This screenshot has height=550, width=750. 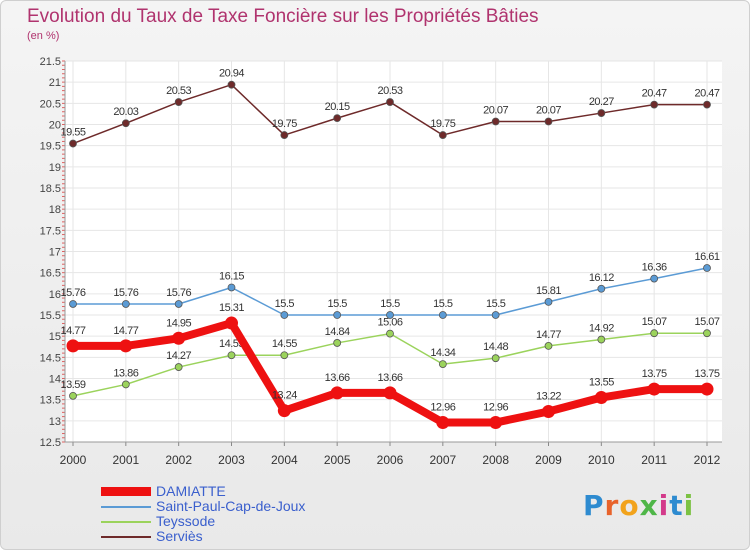 What do you see at coordinates (337, 107) in the screenshot?
I see `data-label-servi-s: 20.15` at bounding box center [337, 107].